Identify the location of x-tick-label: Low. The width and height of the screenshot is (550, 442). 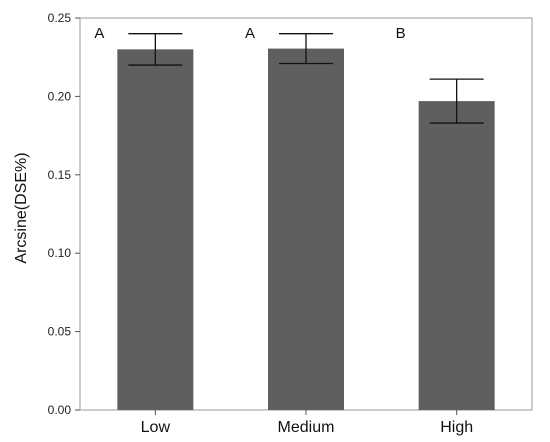
(156, 427).